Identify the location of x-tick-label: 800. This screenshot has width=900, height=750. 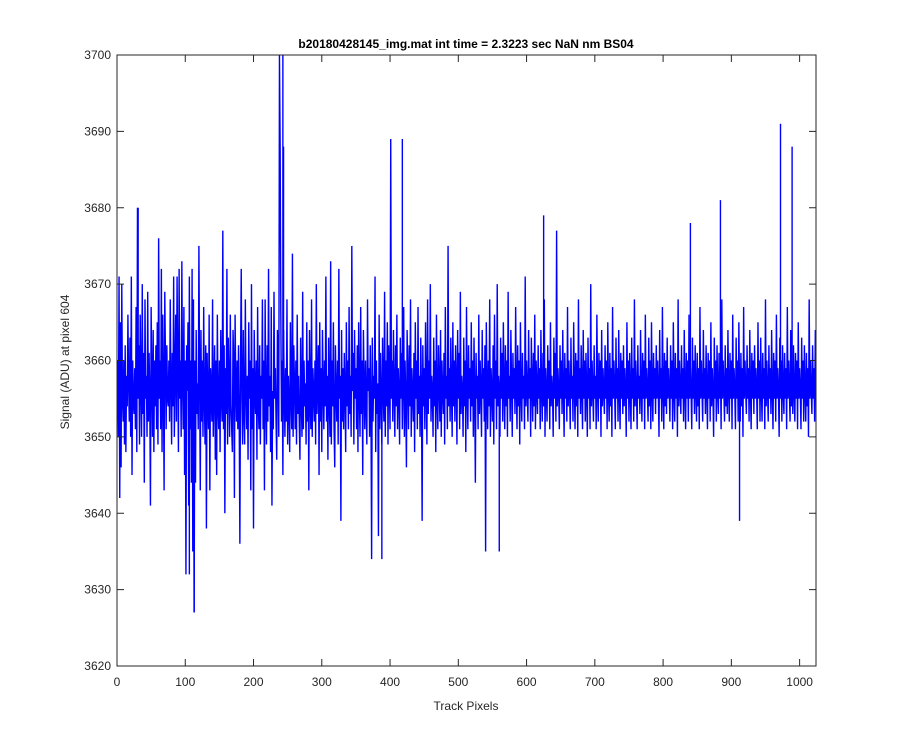
(663, 682).